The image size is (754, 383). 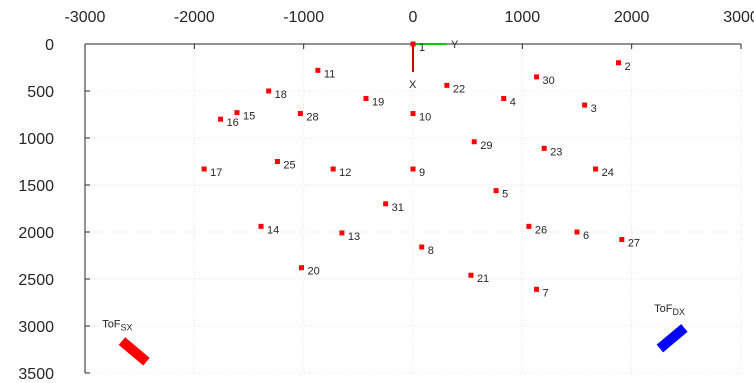 I want to click on data-point-label-25: 25, so click(x=289, y=166).